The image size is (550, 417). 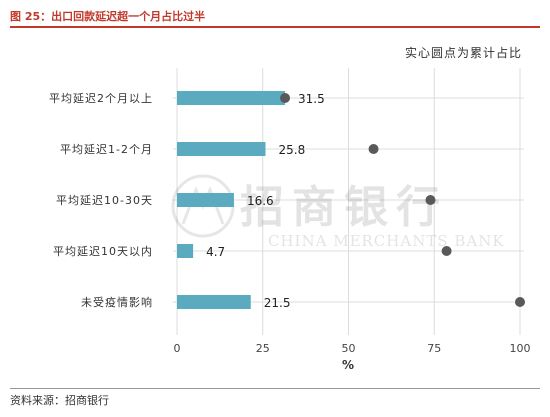 What do you see at coordinates (291, 150) in the screenshot?
I see `data-label: 25.8` at bounding box center [291, 150].